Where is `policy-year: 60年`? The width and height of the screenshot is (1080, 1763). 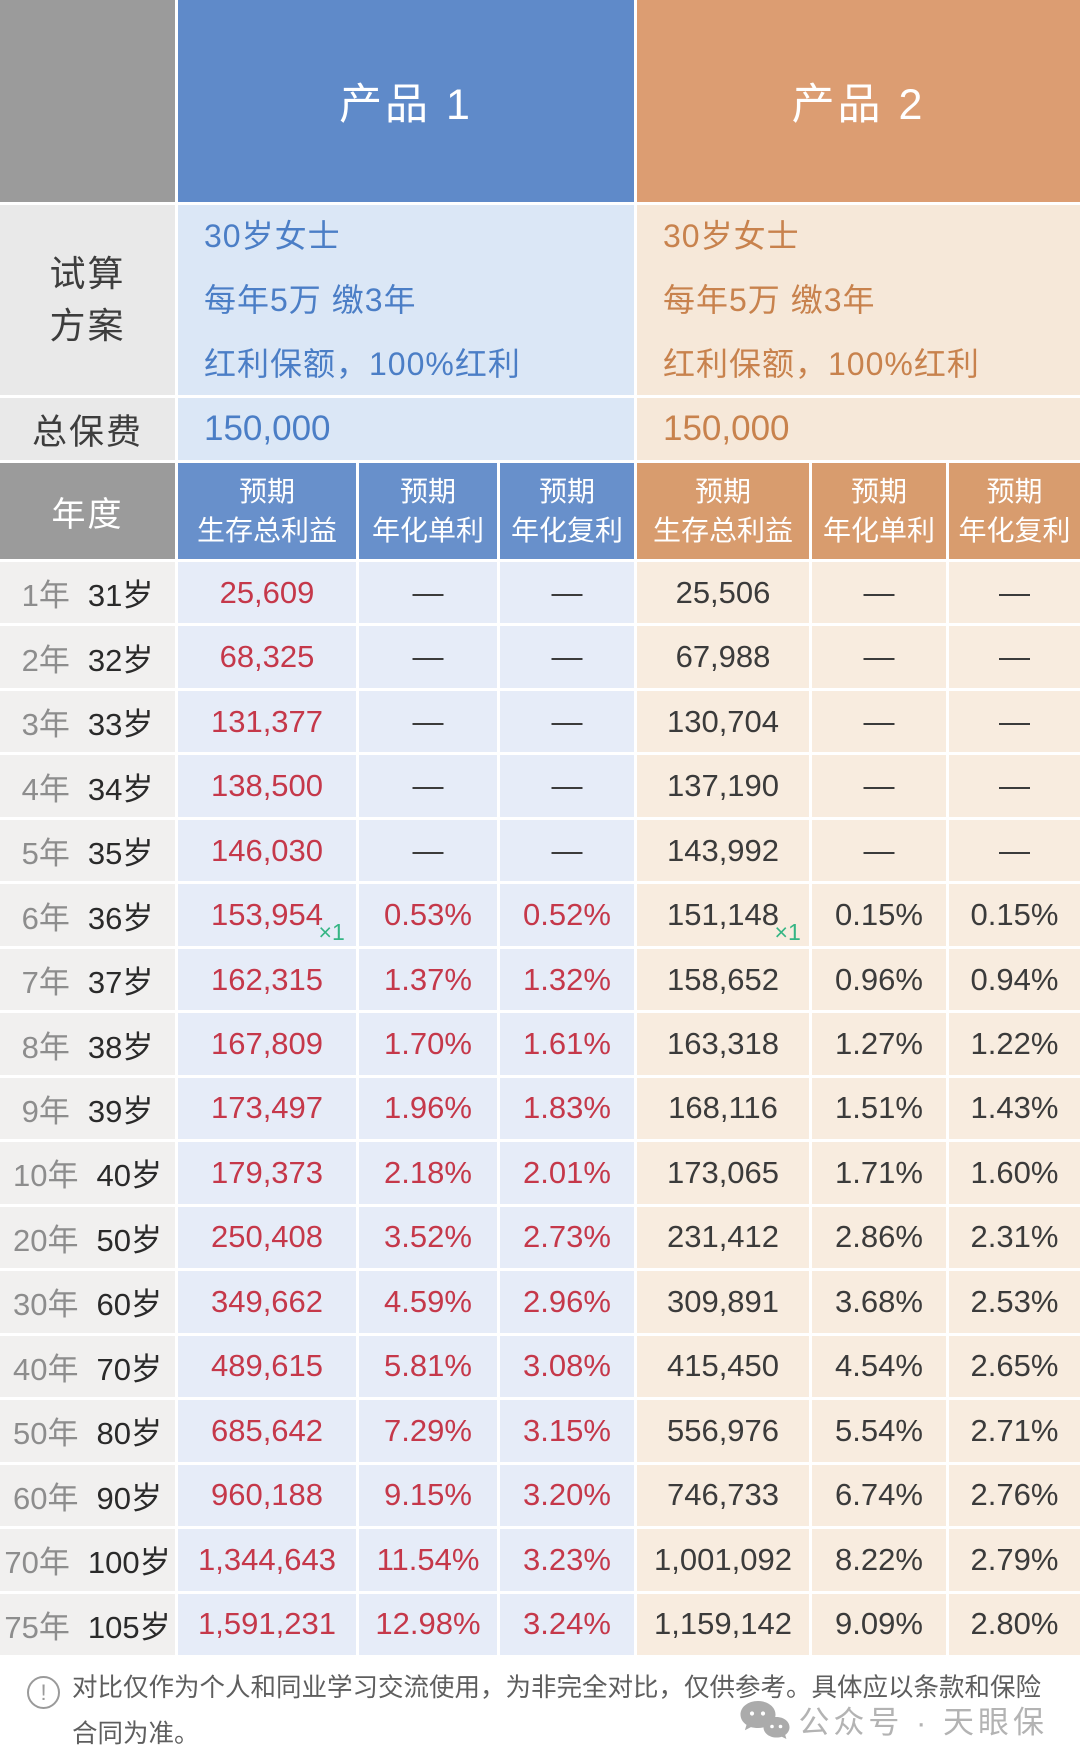
policy-year: 60年 is located at coordinates (46, 1498).